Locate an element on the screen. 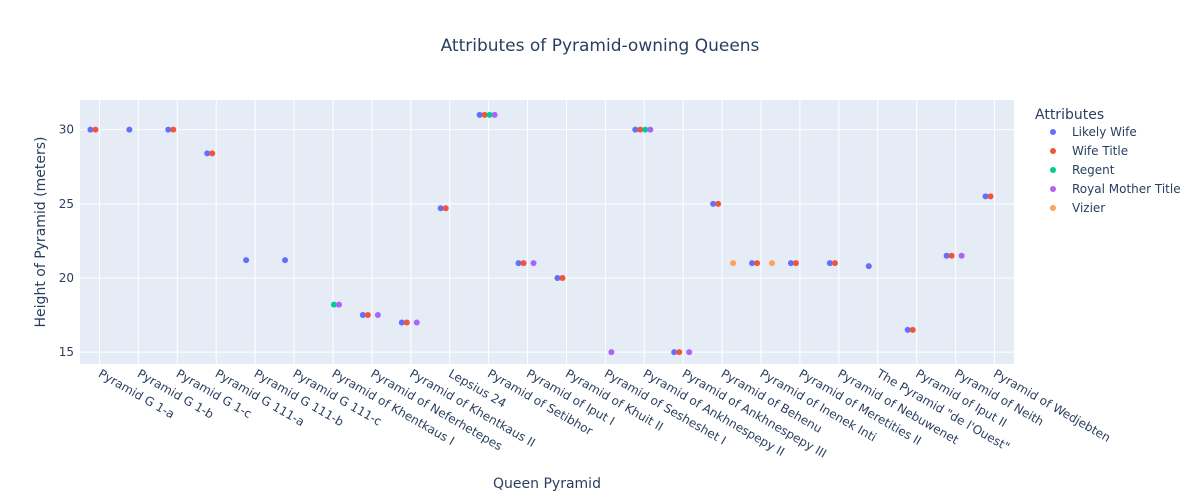  y-tick-label: 25 is located at coordinates (66, 204).